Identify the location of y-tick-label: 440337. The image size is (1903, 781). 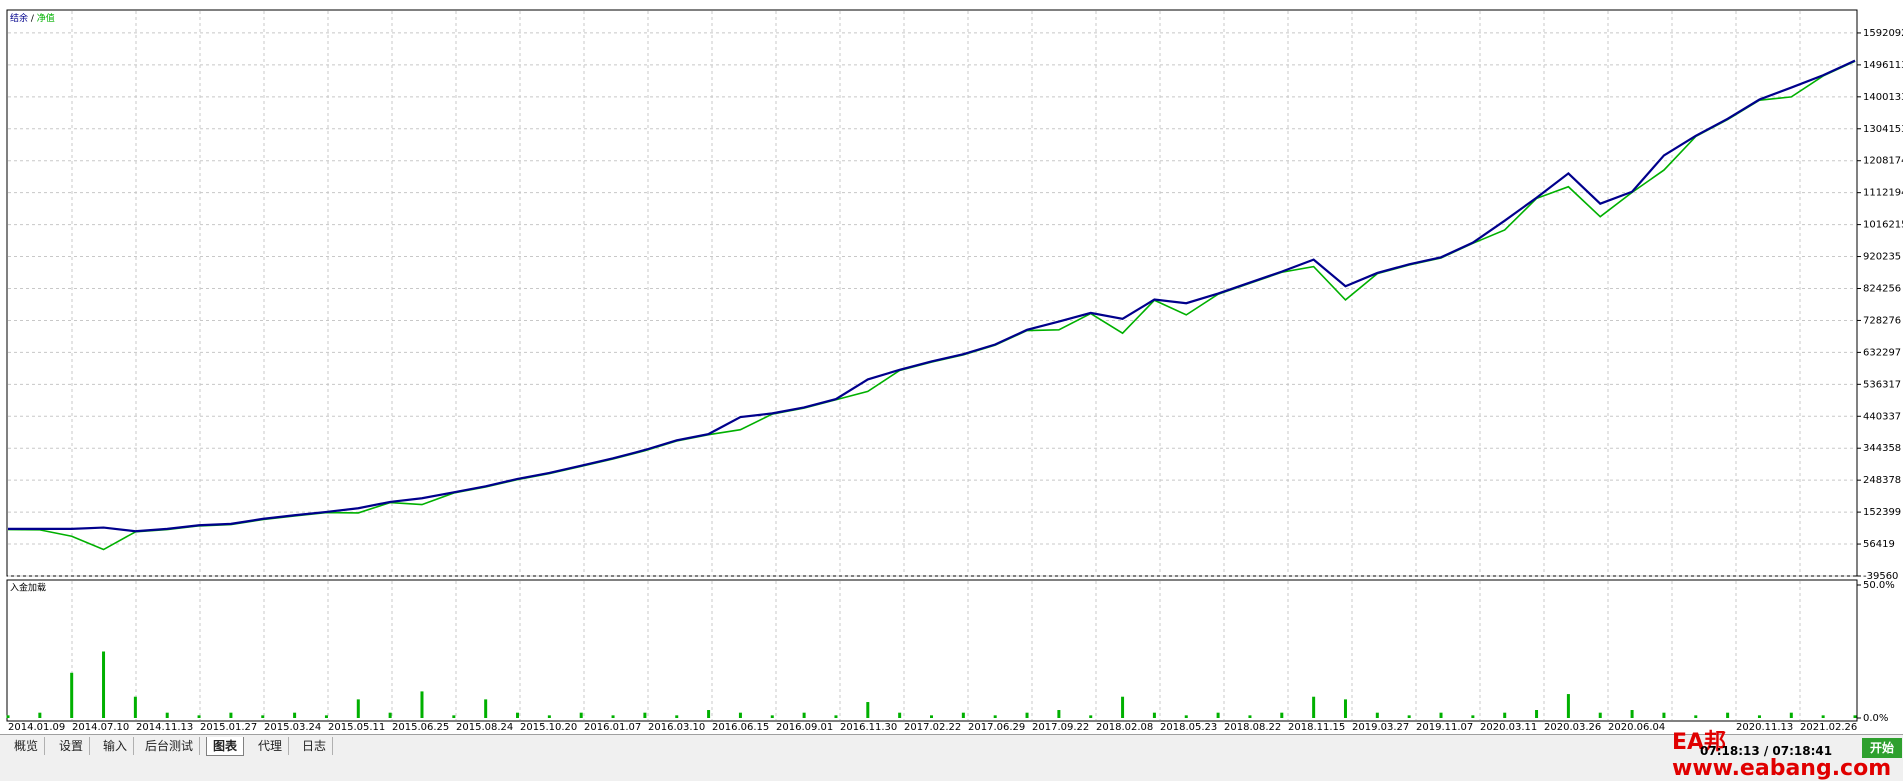
(1882, 416).